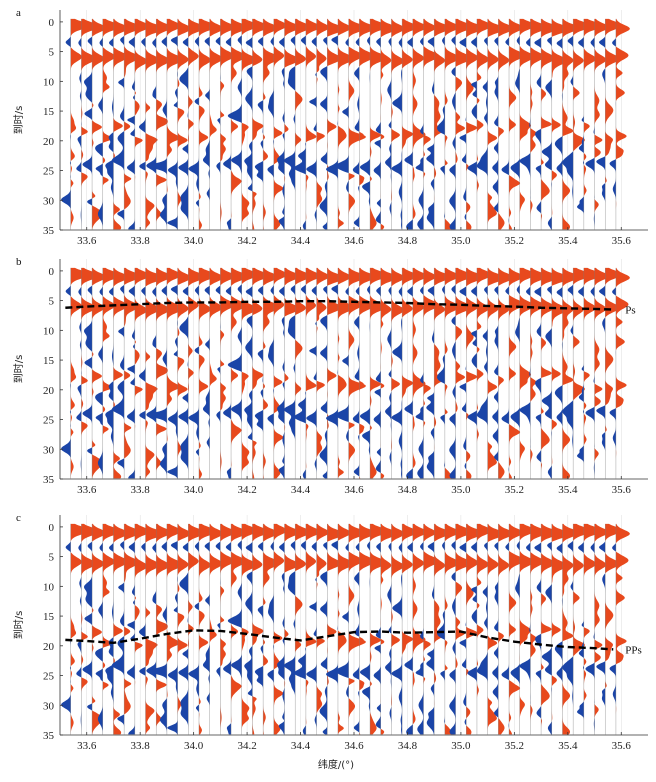  What do you see at coordinates (630, 311) in the screenshot?
I see `phase-label: Ps` at bounding box center [630, 311].